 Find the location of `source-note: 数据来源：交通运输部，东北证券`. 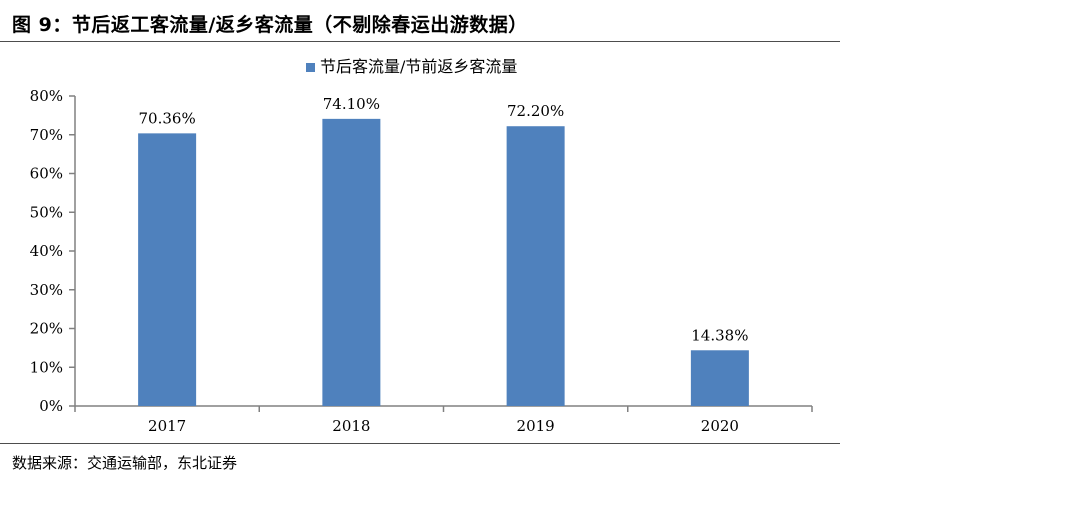

source-note: 数据来源：交通运输部，东北证券 is located at coordinates (125, 463).